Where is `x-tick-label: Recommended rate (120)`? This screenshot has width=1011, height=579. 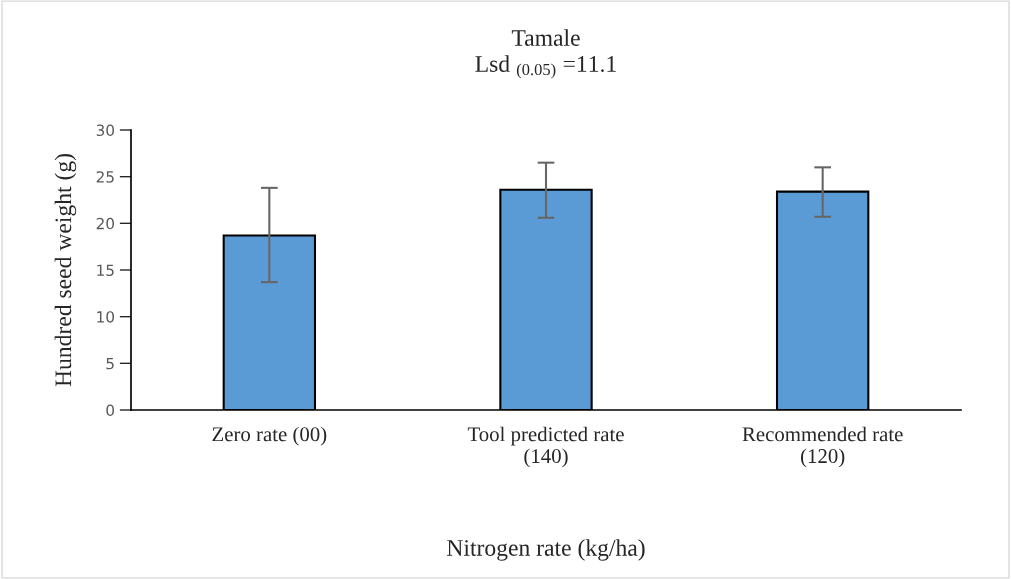 x-tick-label: Recommended rate (120) is located at coordinates (822, 447).